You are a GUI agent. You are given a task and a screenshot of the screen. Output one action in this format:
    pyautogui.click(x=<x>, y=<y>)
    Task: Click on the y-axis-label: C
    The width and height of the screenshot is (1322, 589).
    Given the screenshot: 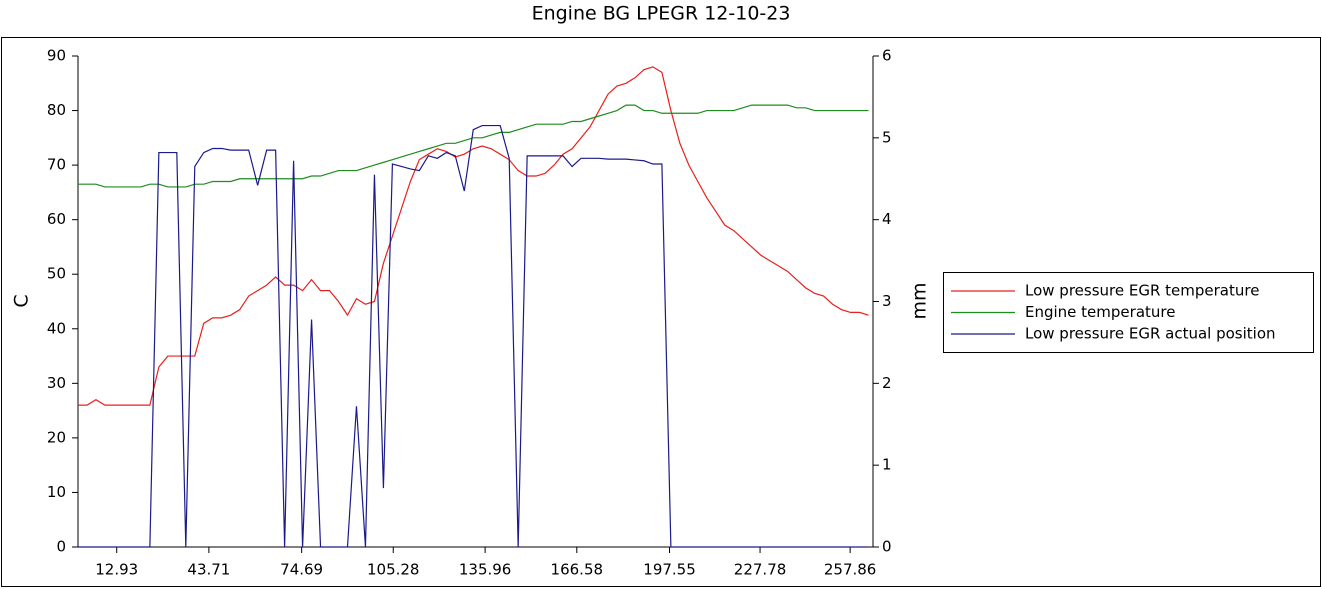 What is the action you would take?
    pyautogui.click(x=22, y=300)
    